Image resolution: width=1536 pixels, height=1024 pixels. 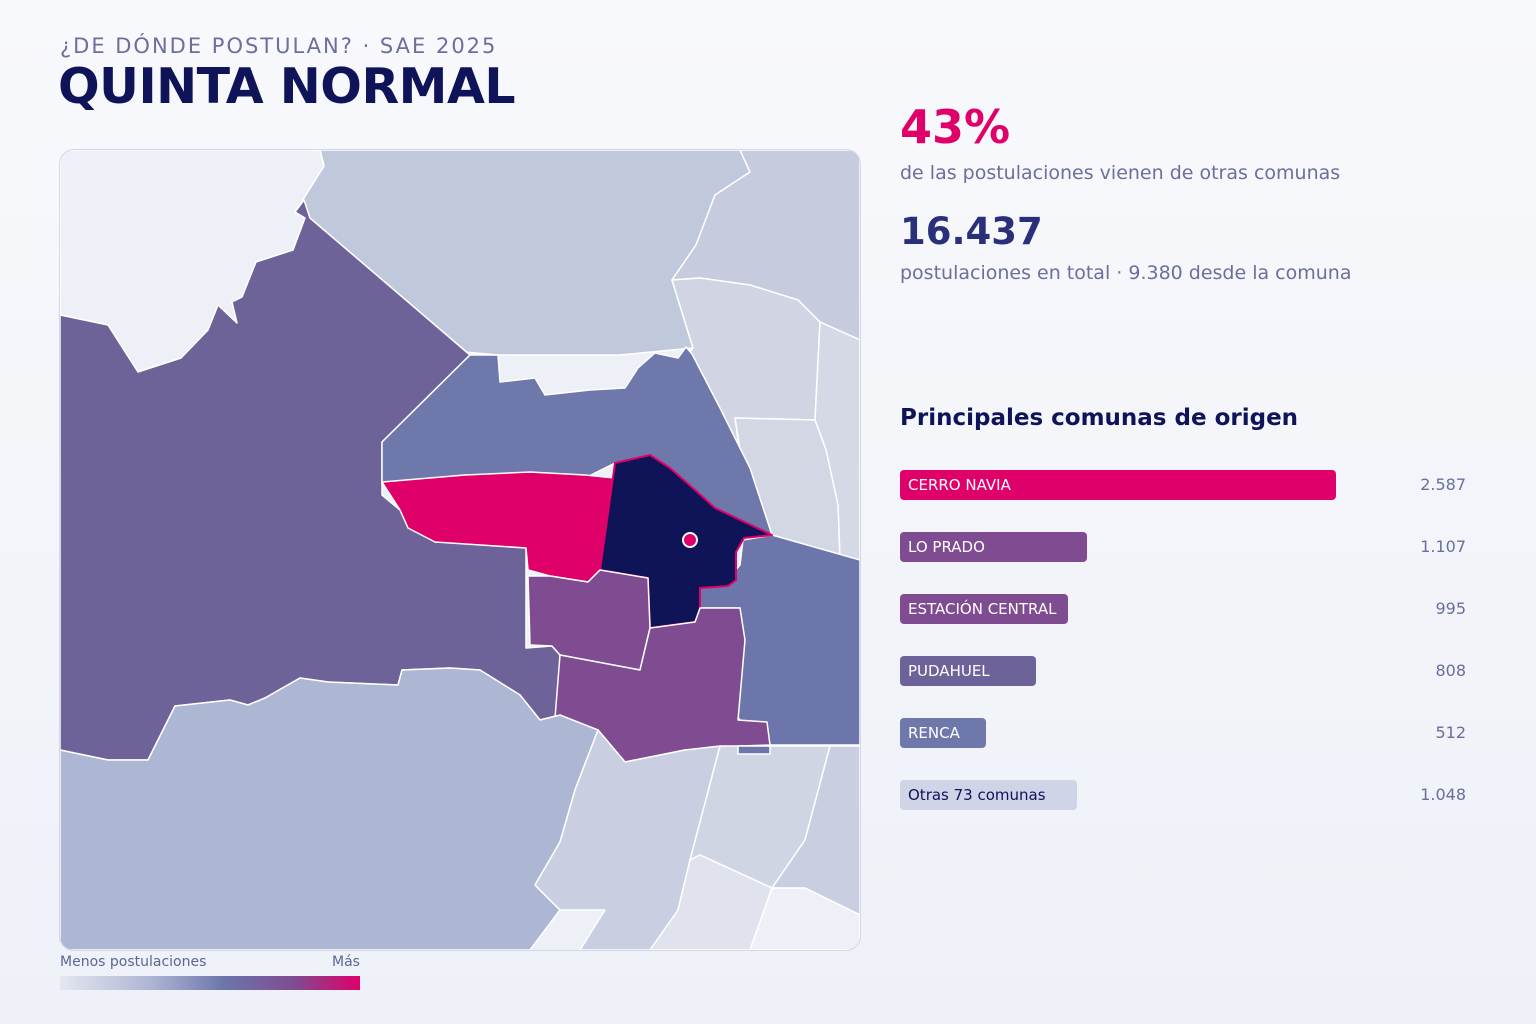 I want to click on bar-value-label: 995, so click(x=1450, y=608).